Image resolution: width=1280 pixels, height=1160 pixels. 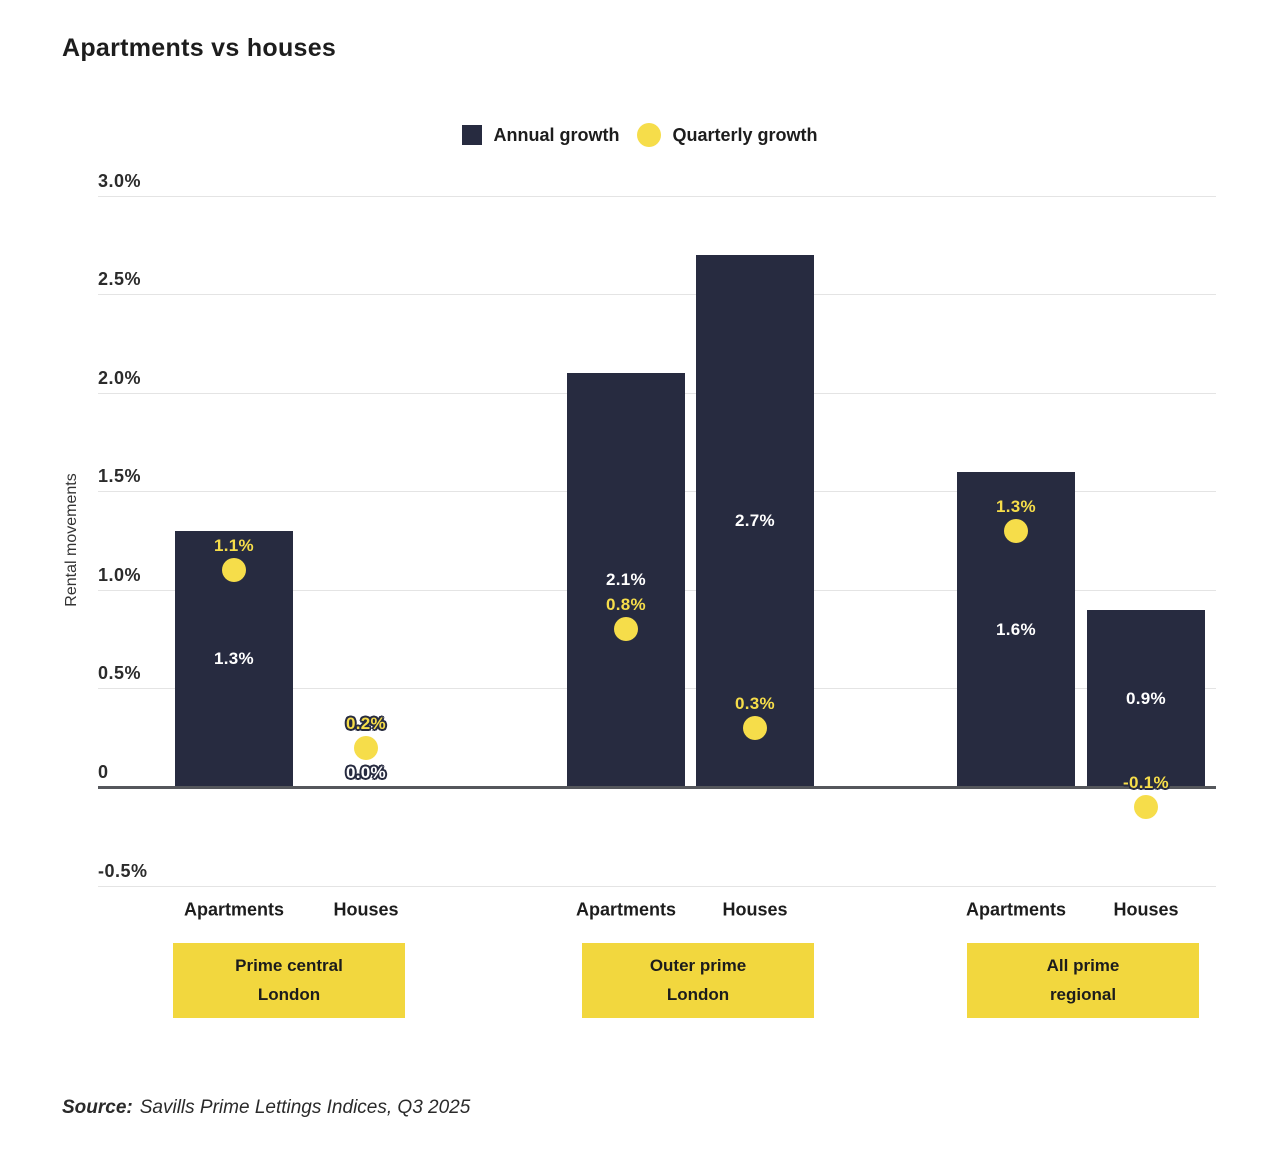 I want to click on group-label-box: Prime central London, so click(x=289, y=980).